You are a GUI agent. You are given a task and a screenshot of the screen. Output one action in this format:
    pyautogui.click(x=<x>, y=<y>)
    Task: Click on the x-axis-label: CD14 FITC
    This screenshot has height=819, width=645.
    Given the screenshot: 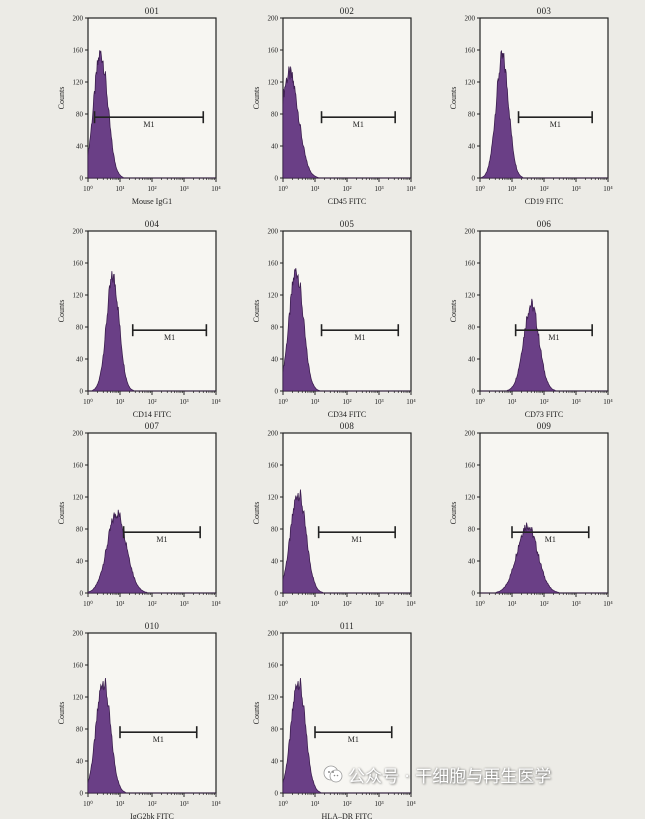 What is the action you would take?
    pyautogui.click(x=152, y=414)
    